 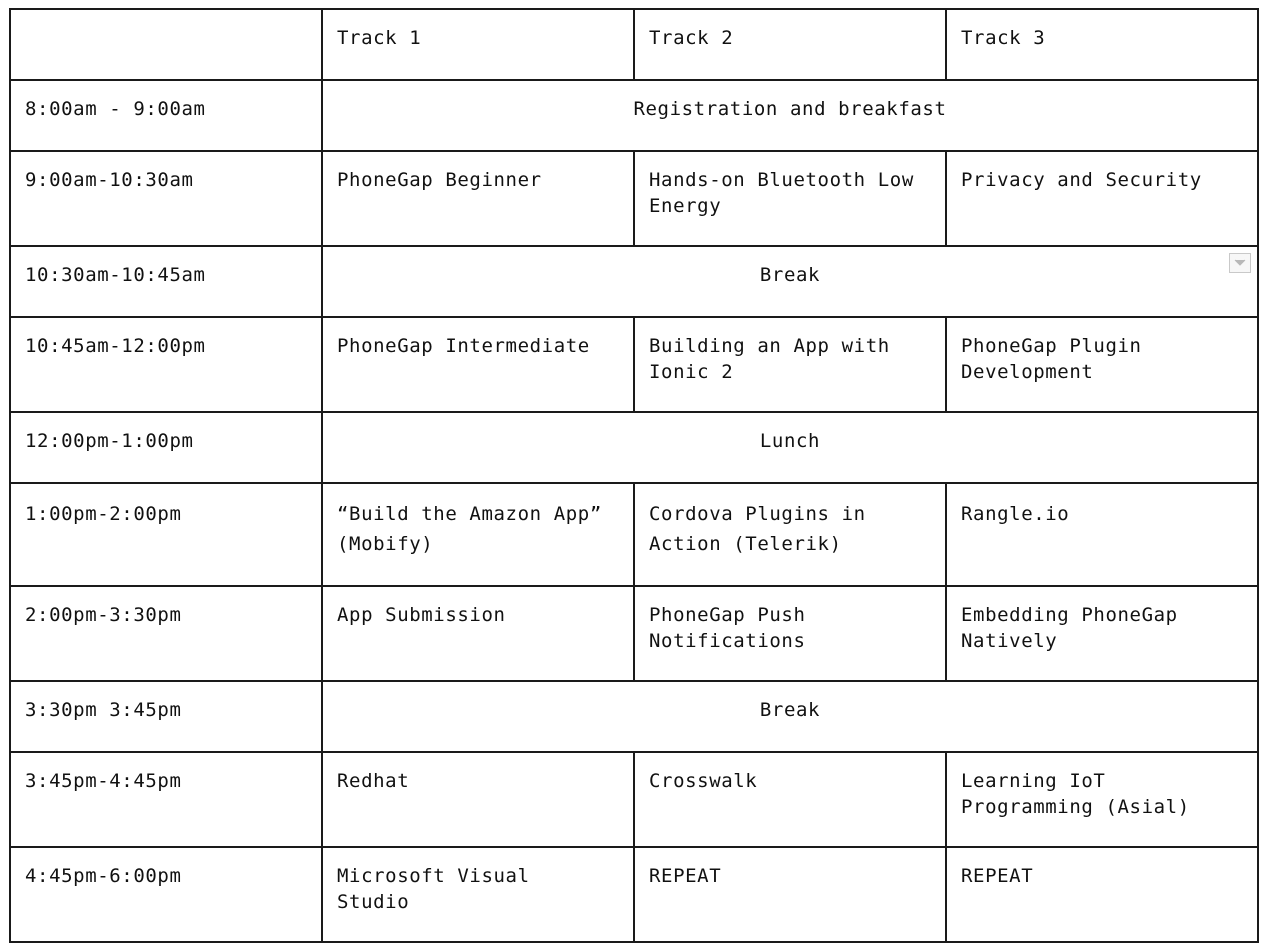 I want to click on all-tracks-cell: Lunch, so click(x=790, y=447).